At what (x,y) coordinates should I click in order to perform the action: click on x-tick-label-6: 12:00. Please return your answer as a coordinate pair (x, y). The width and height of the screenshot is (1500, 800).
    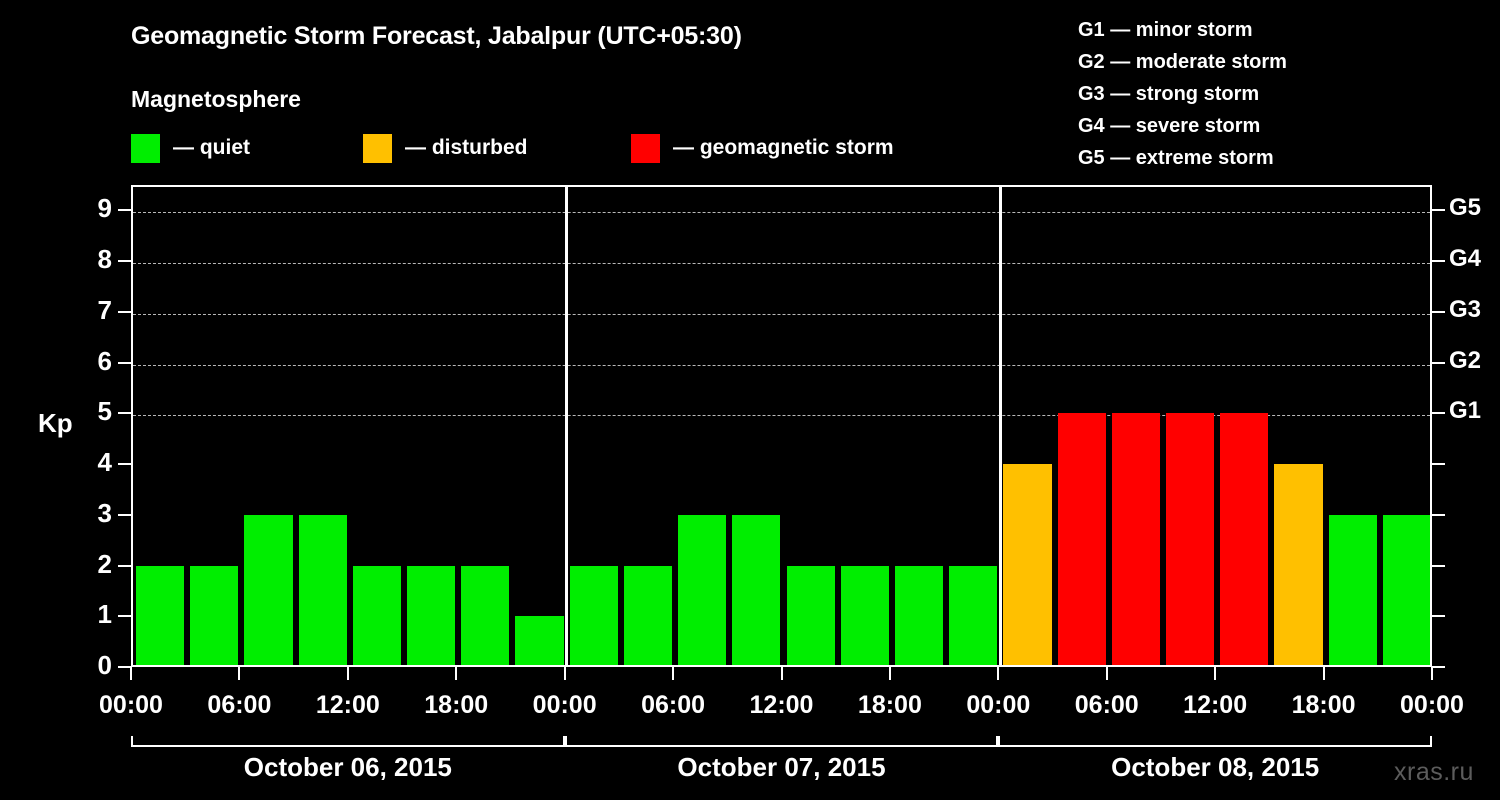
    Looking at the image, I should click on (781, 705).